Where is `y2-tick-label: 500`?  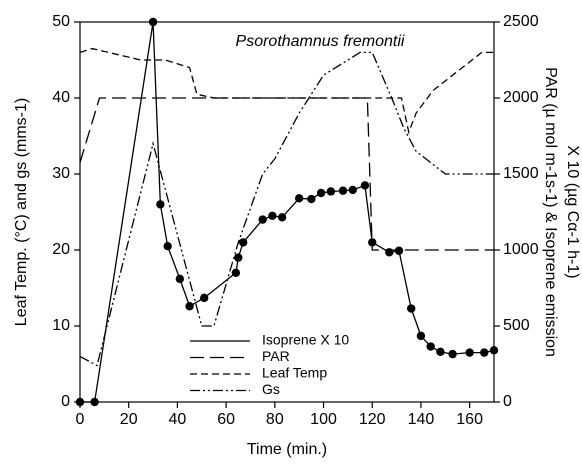
y2-tick-label: 500 is located at coordinates (516, 325).